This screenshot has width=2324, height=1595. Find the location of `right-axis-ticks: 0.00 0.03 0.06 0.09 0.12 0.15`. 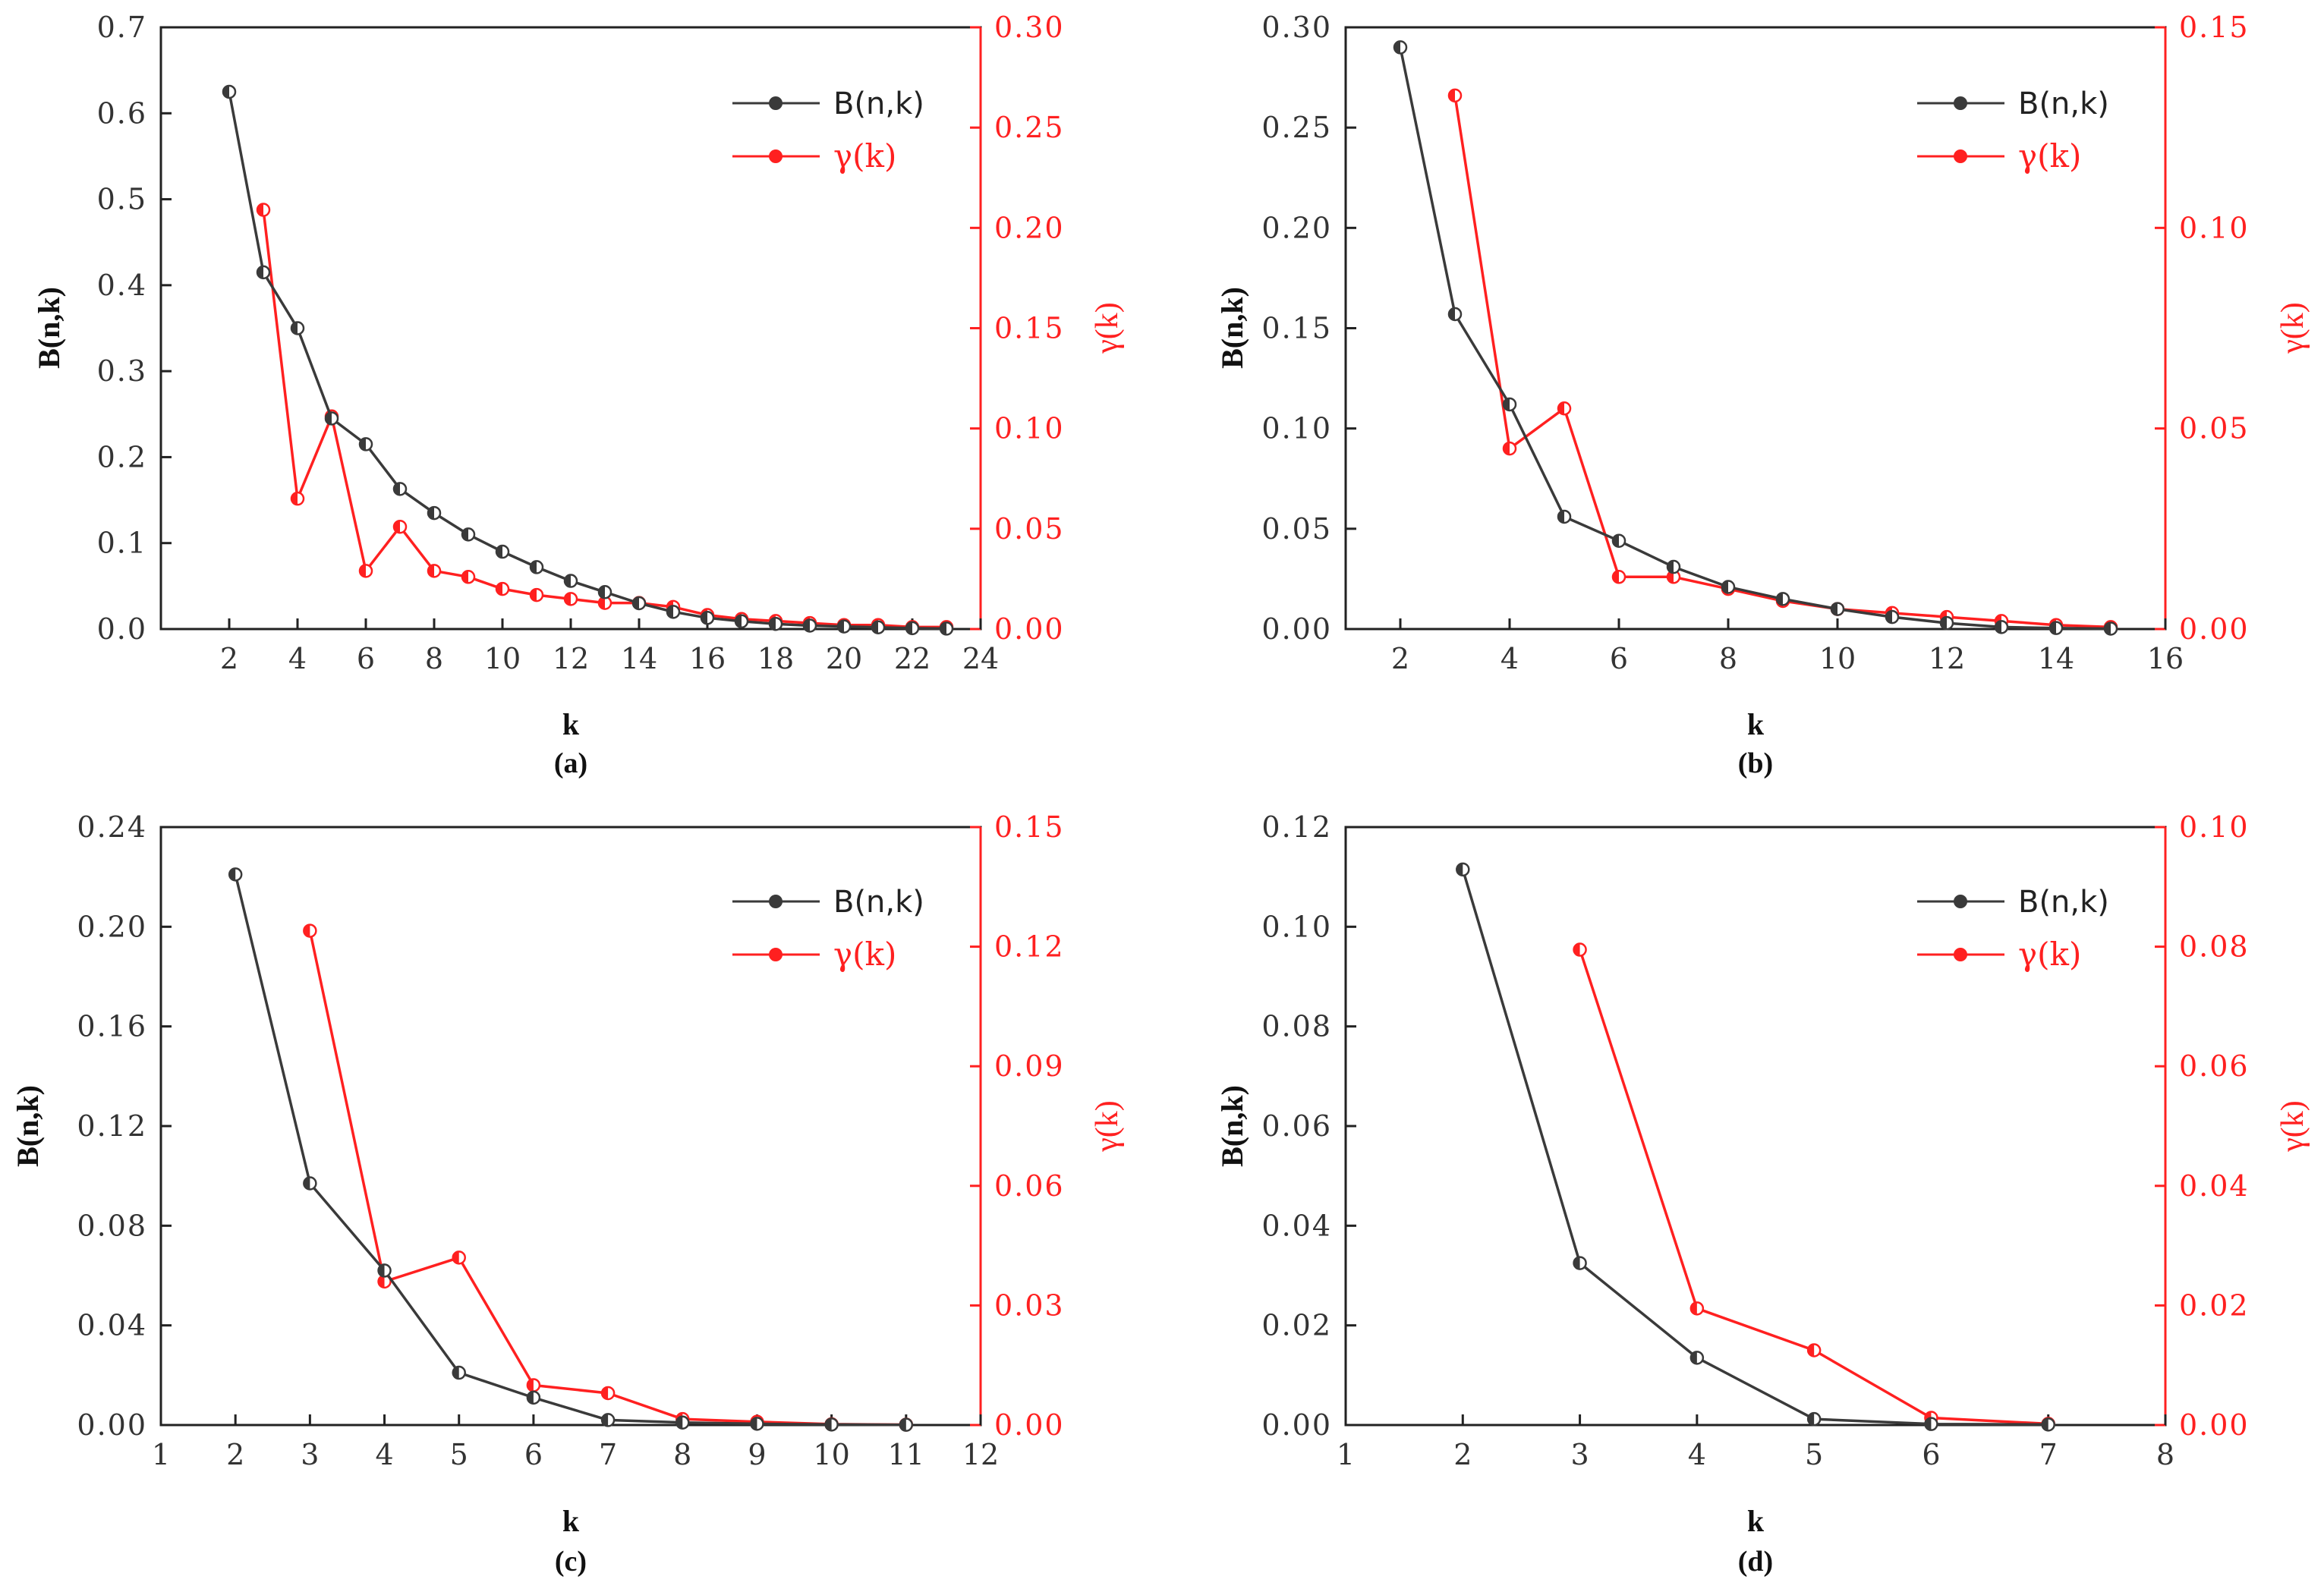

right-axis-ticks: 0.00 0.03 0.06 0.09 0.12 0.15 is located at coordinates (1018, 1126).